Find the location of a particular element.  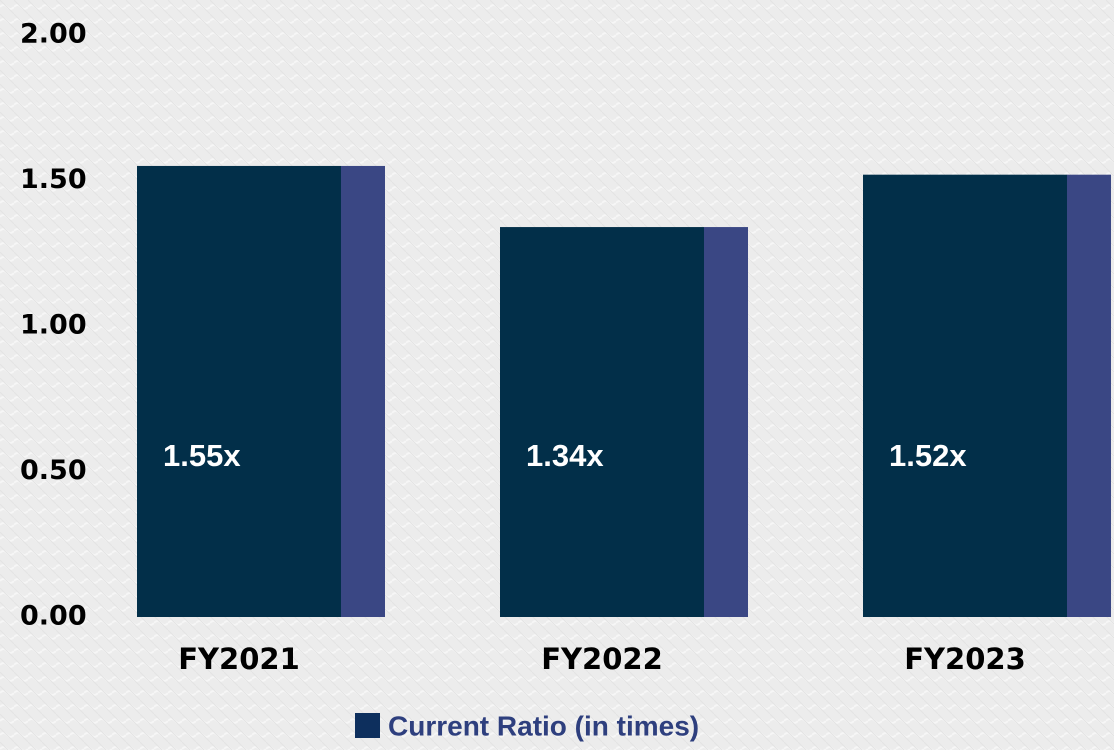

x-tick-label: FY2022 is located at coordinates (602, 659).